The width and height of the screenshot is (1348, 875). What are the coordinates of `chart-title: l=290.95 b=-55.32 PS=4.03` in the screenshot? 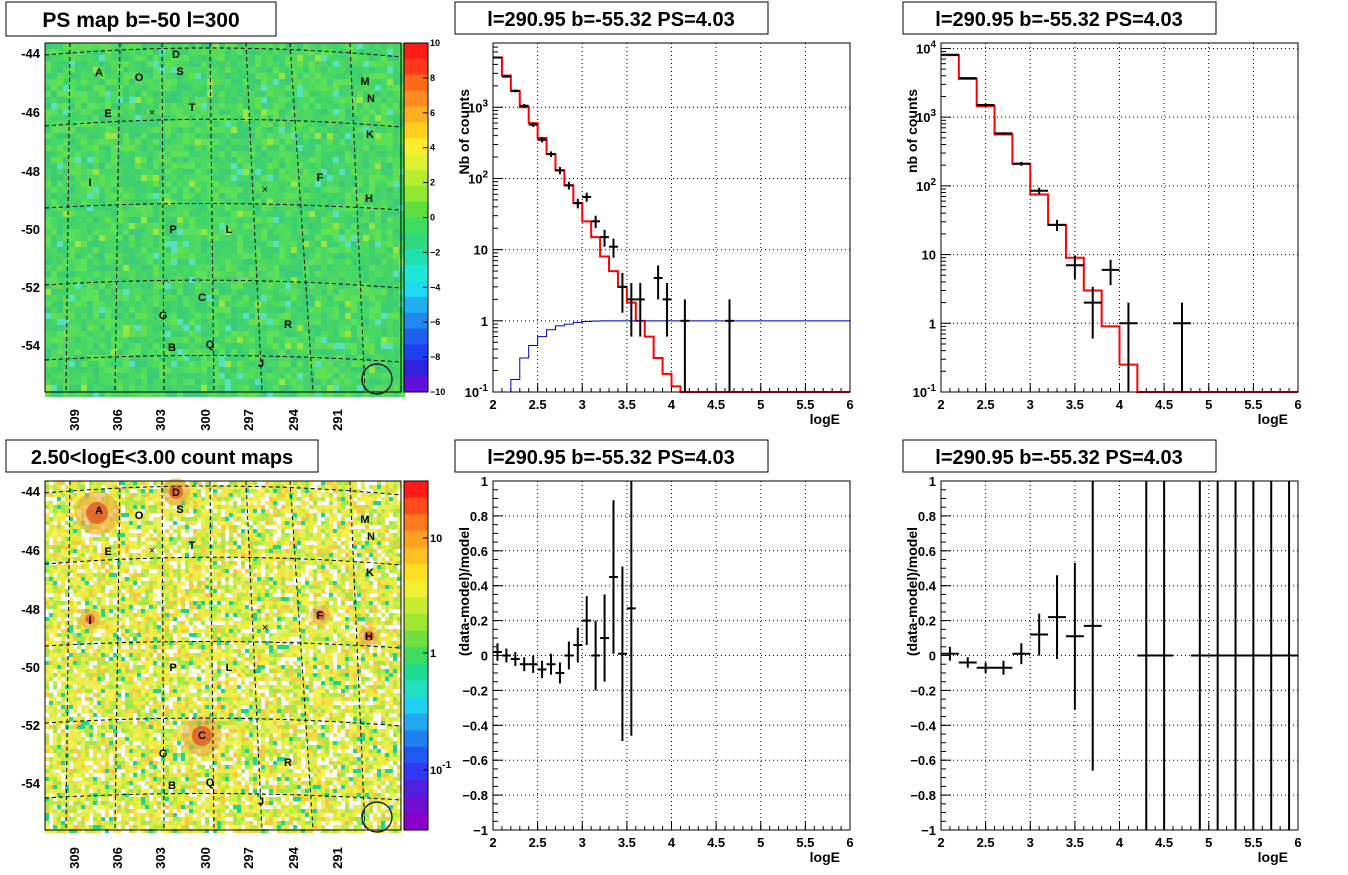 It's located at (1058, 458).